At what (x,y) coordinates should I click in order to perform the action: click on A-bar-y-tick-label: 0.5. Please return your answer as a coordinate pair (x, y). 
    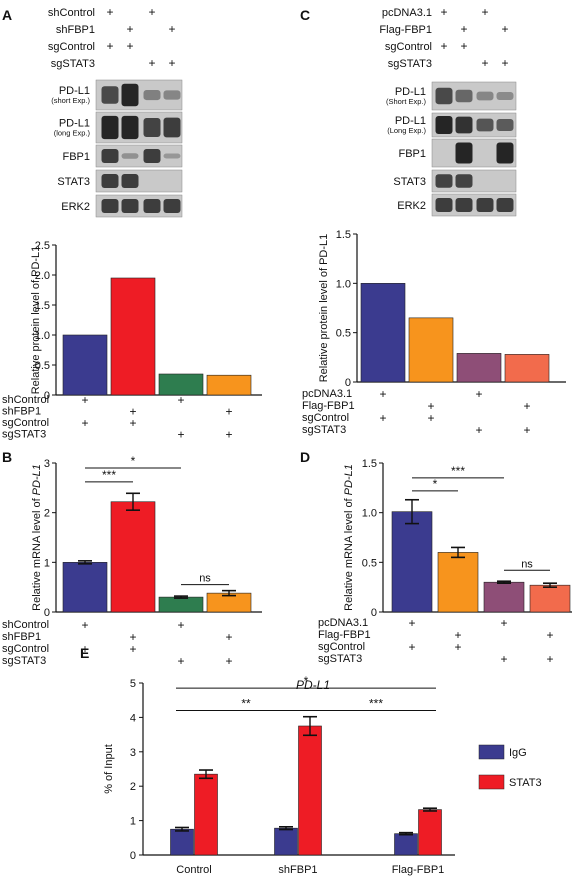
    Looking at the image, I should click on (42, 366).